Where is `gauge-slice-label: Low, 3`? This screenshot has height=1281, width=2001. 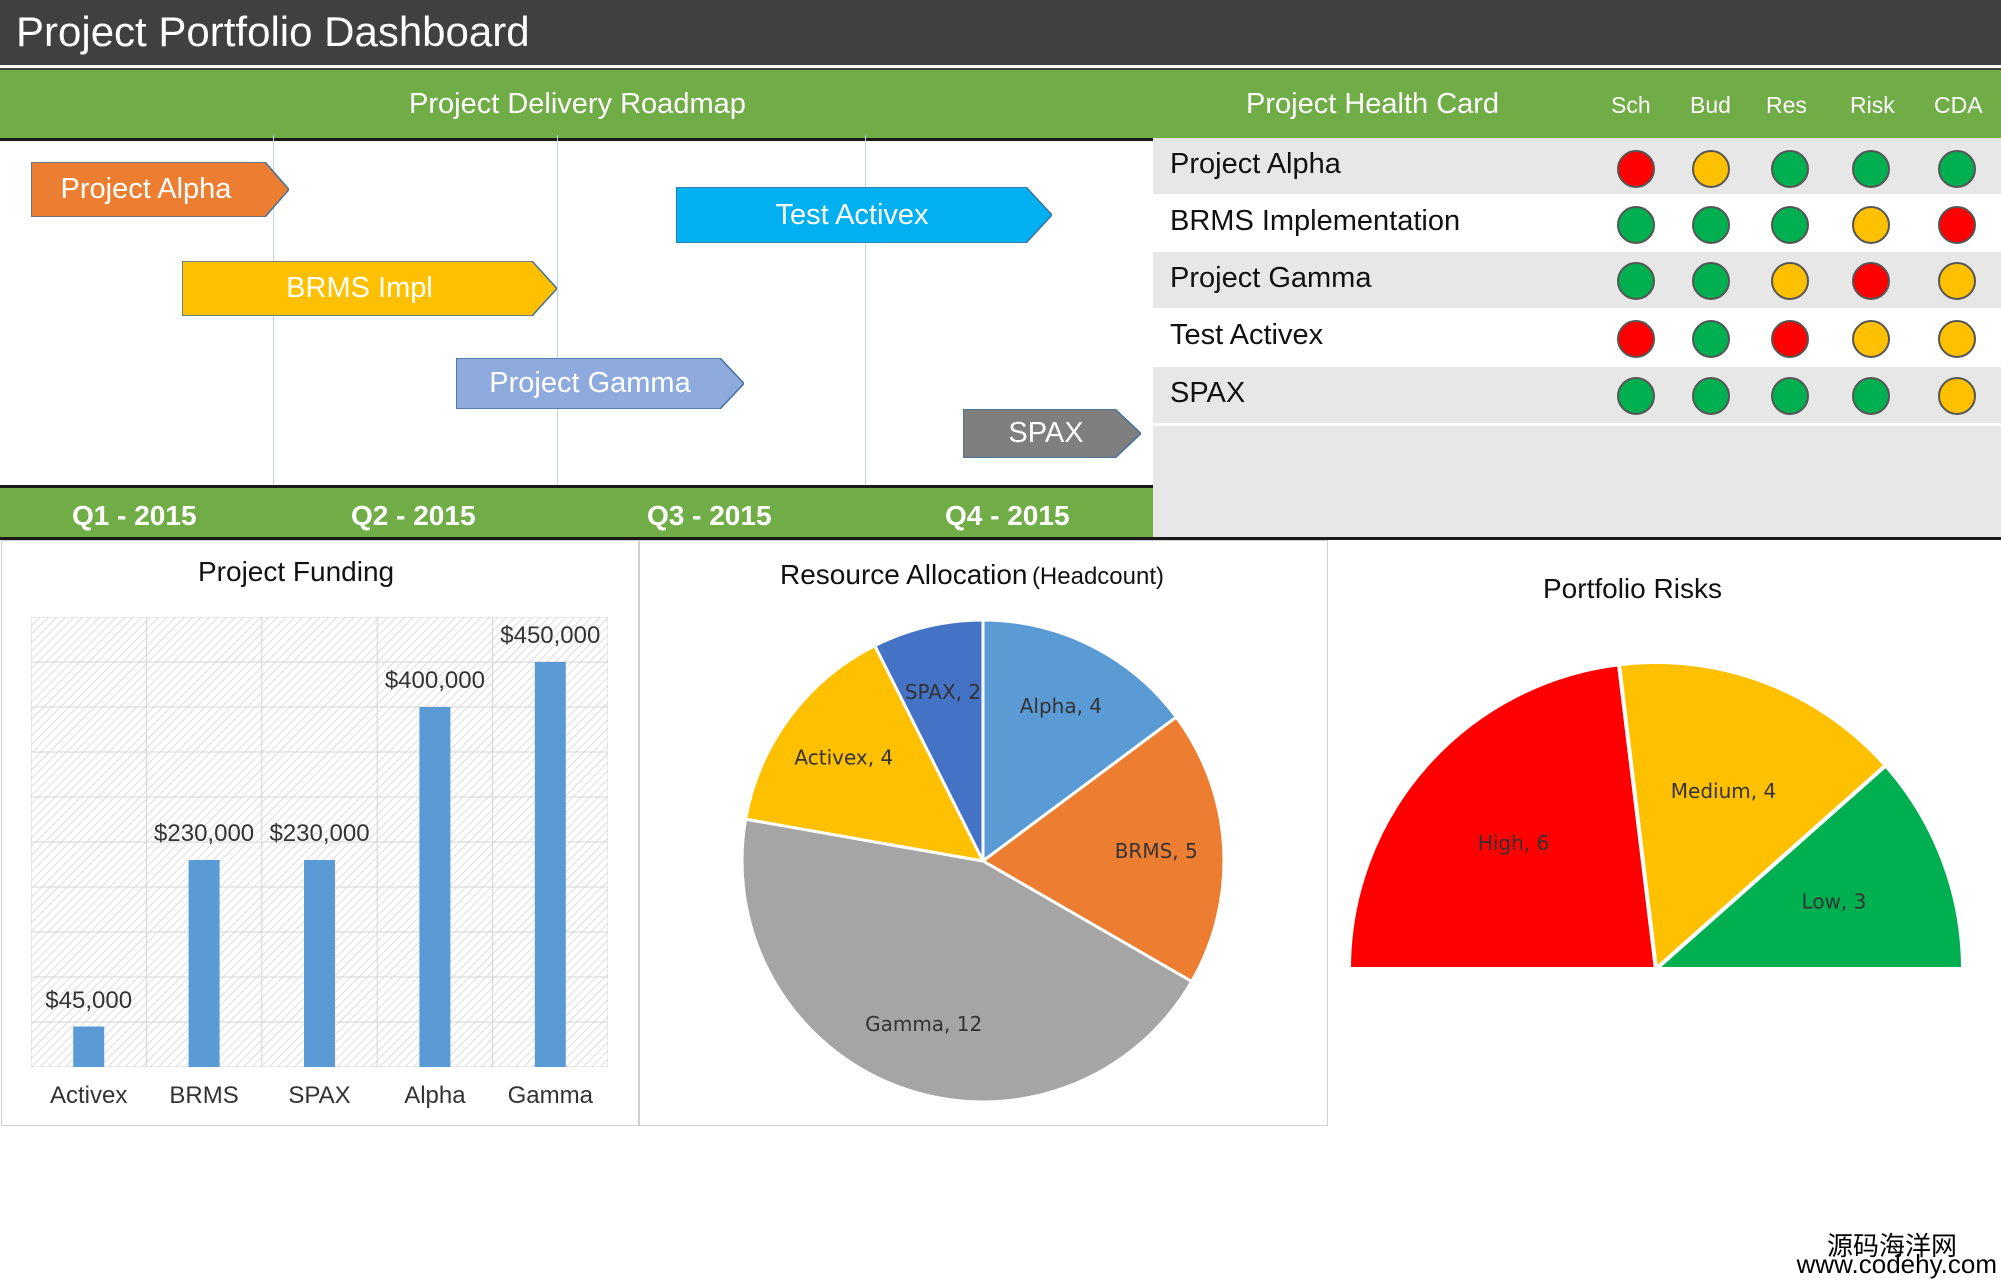
gauge-slice-label: Low, 3 is located at coordinates (1834, 902).